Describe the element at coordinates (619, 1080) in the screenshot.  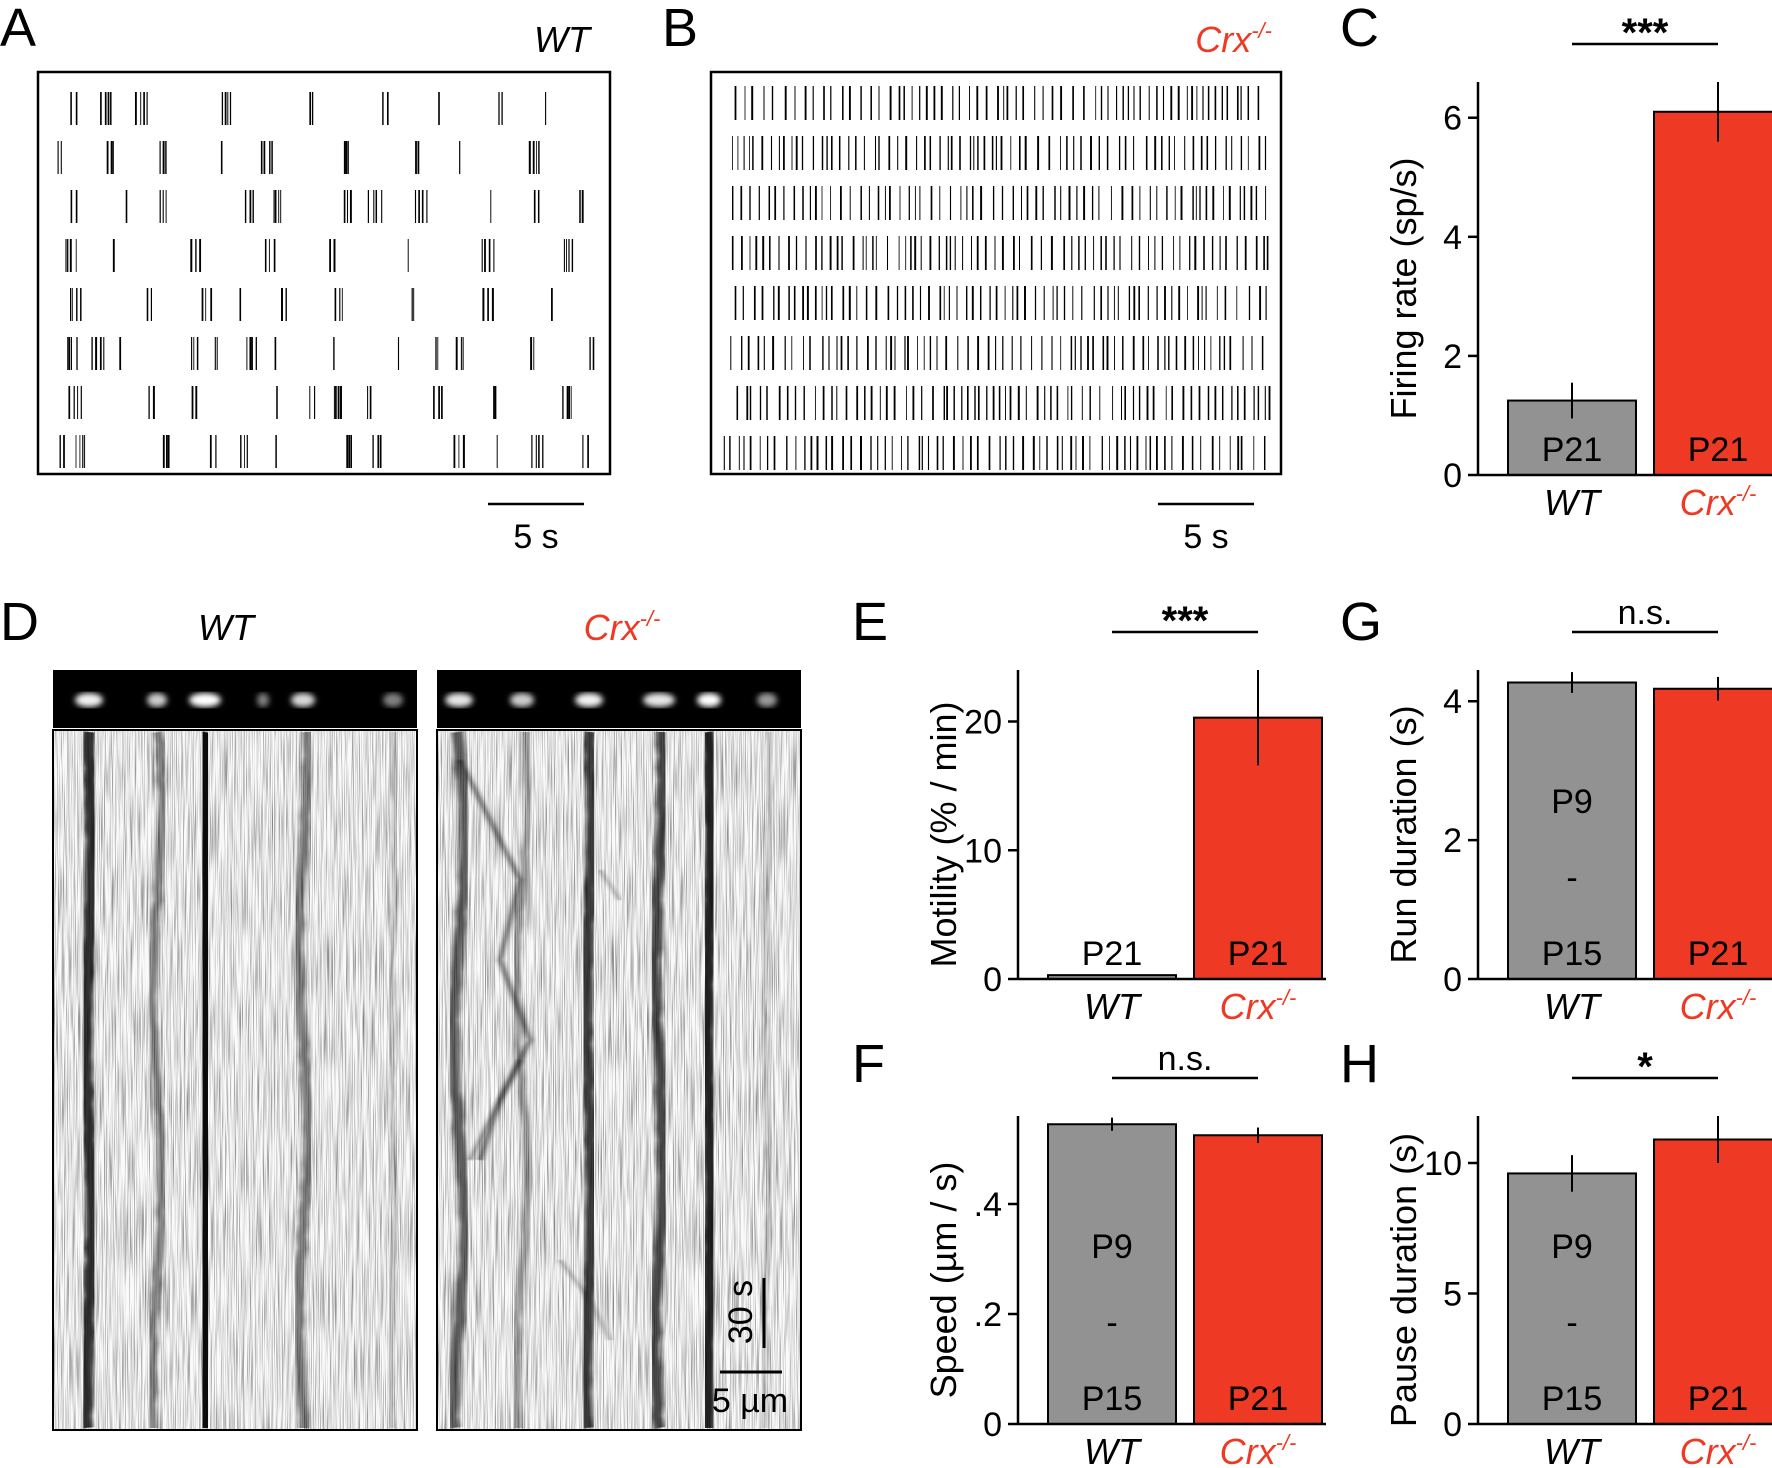
I see `kymograph-crx-noise` at that location.